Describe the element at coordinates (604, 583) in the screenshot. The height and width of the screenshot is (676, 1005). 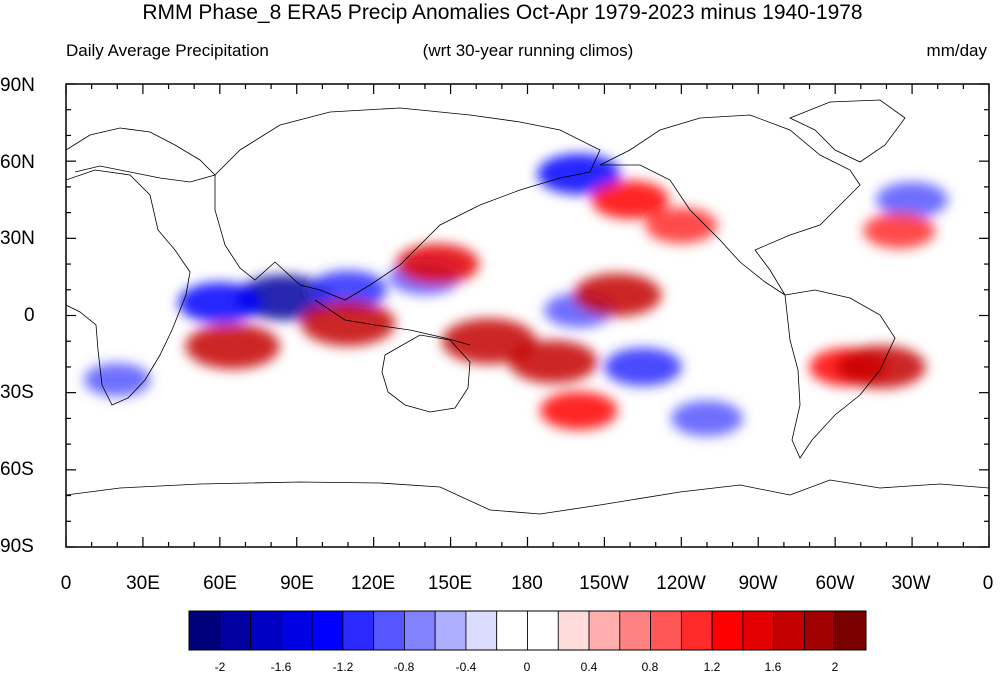
I see `lon-tick-label: 150W` at that location.